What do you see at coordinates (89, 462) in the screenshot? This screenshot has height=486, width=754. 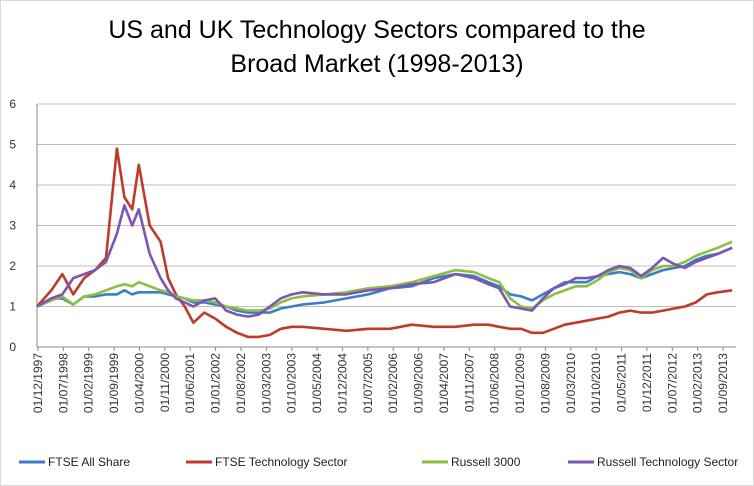 I see `legend-label-1: FTSE All Share` at bounding box center [89, 462].